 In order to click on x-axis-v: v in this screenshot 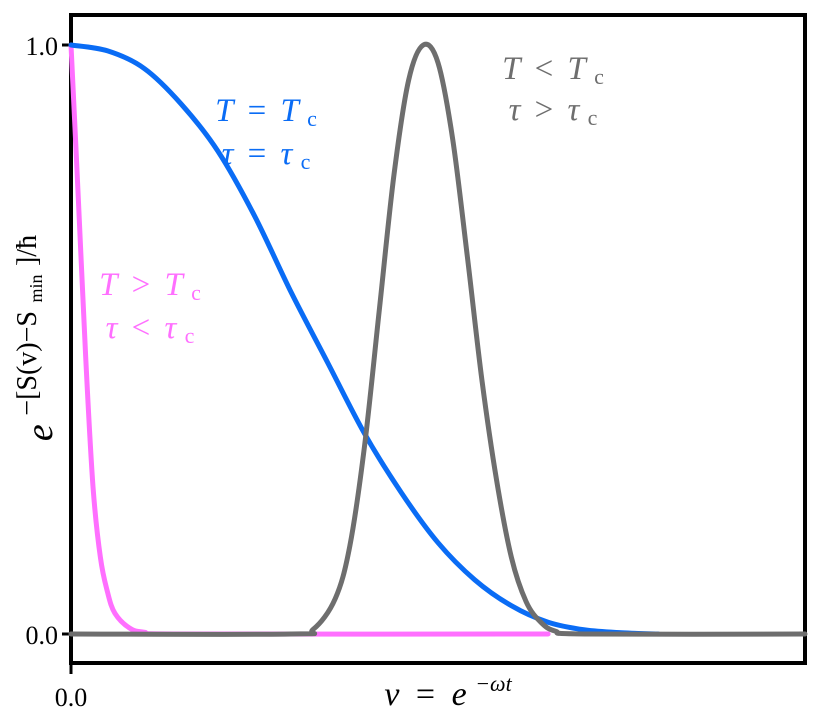, I will do `click(392, 694)`.